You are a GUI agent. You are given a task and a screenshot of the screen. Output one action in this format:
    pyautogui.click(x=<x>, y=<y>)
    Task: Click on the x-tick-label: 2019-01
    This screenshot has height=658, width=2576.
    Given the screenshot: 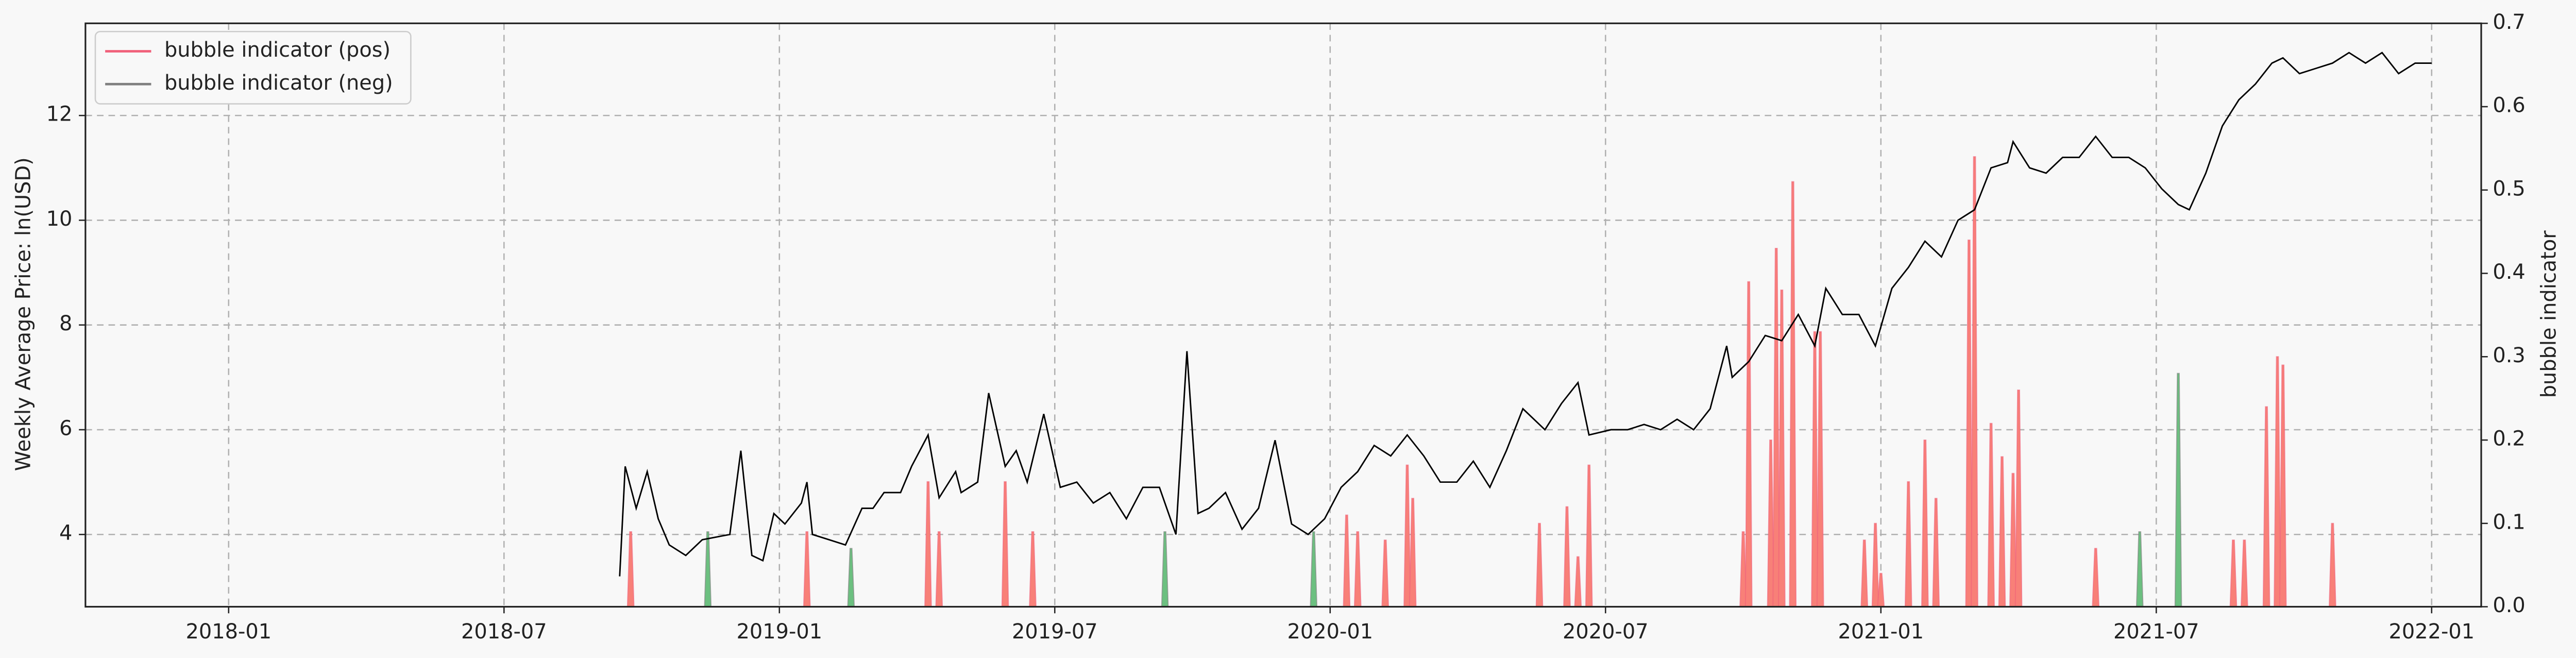 What is the action you would take?
    pyautogui.click(x=780, y=632)
    